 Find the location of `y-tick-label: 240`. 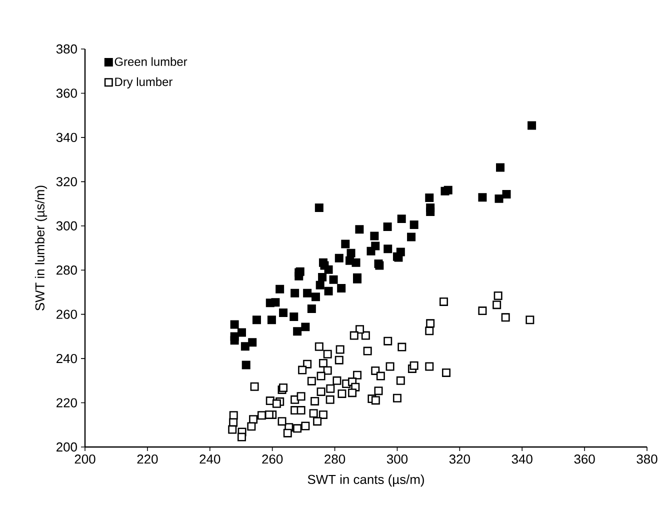

y-tick-label: 240 is located at coordinates (66, 359).